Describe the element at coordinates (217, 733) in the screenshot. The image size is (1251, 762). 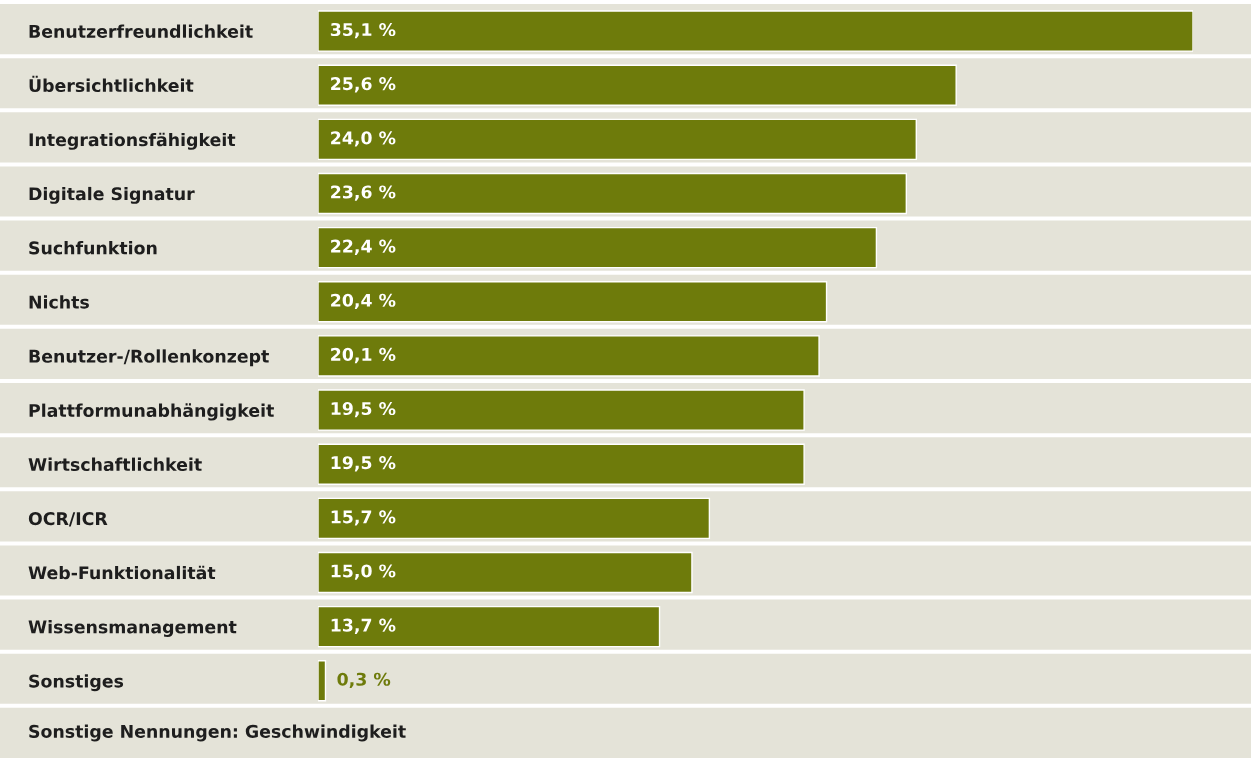
I see `text: Sonstige Nennungen: Geschwindigkeit` at that location.